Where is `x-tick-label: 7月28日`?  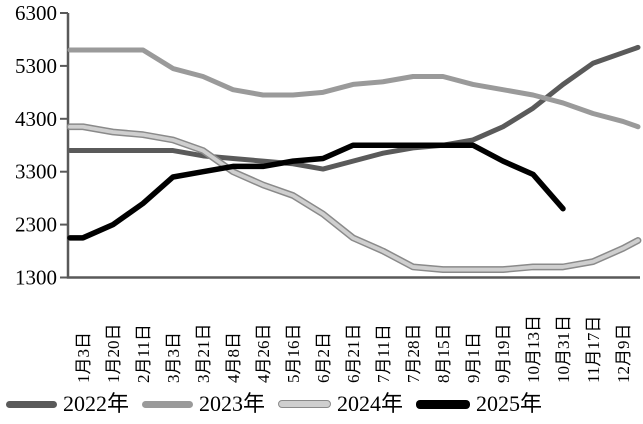 x-tick-label: 7月28日 is located at coordinates (413, 354).